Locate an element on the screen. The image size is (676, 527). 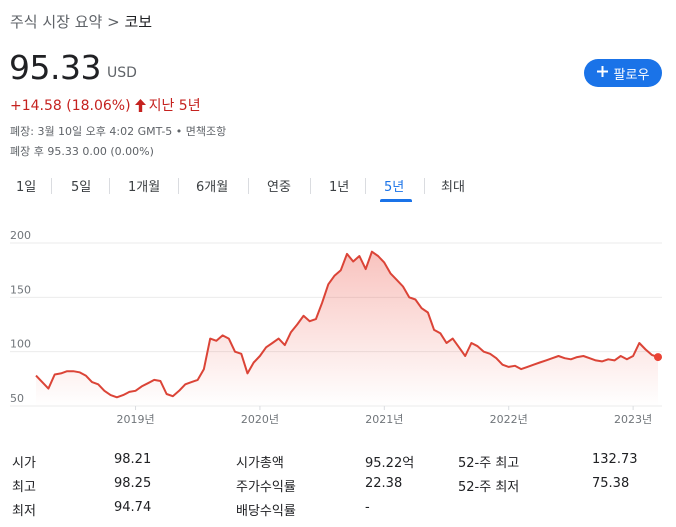
stat-label-high: 최고 is located at coordinates (24, 487).